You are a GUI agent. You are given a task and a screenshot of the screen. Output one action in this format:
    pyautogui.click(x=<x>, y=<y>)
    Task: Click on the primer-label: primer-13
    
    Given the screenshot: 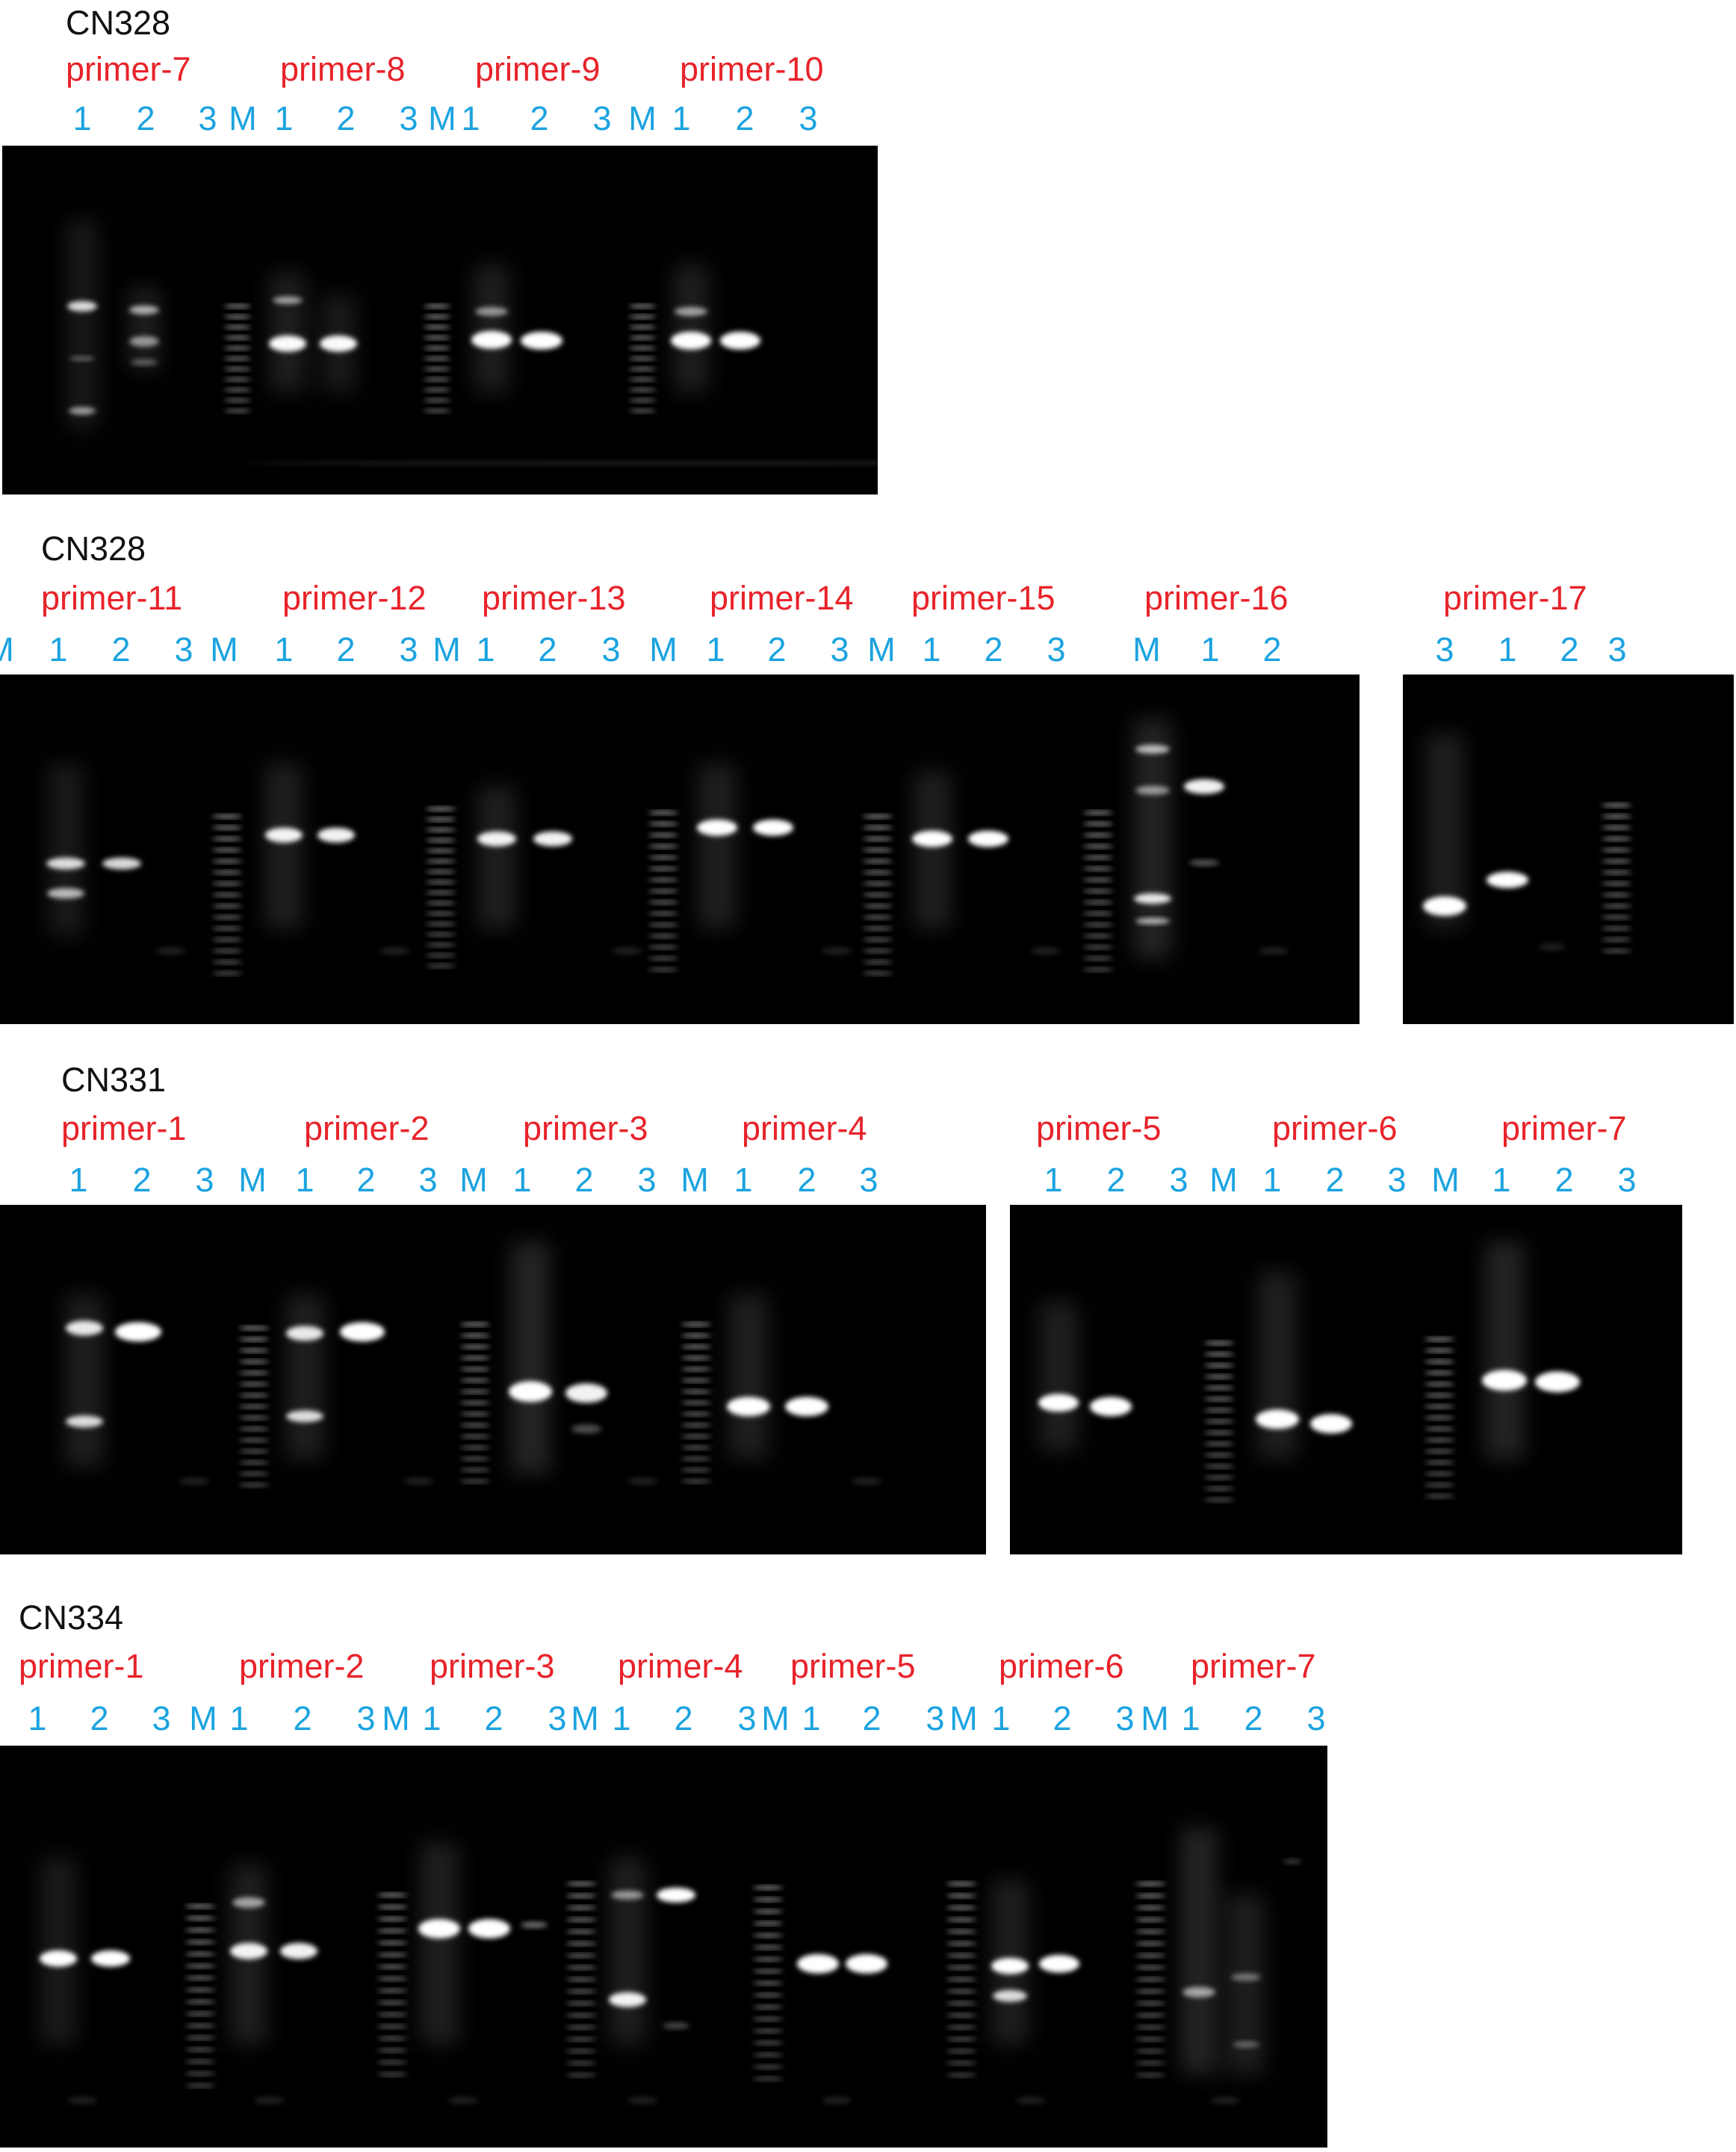 What is the action you would take?
    pyautogui.click(x=554, y=598)
    